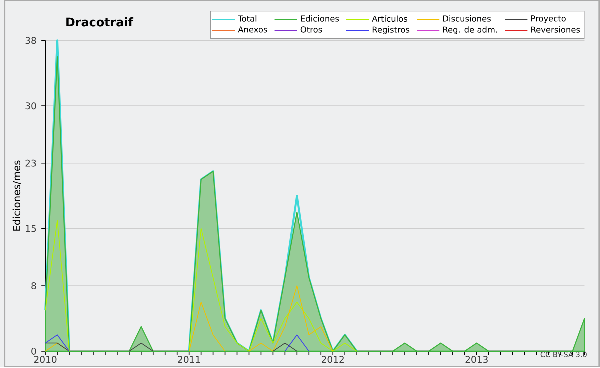 This screenshot has width=600, height=368. What do you see at coordinates (333, 360) in the screenshot?
I see `x-tick-label: 2012` at bounding box center [333, 360].